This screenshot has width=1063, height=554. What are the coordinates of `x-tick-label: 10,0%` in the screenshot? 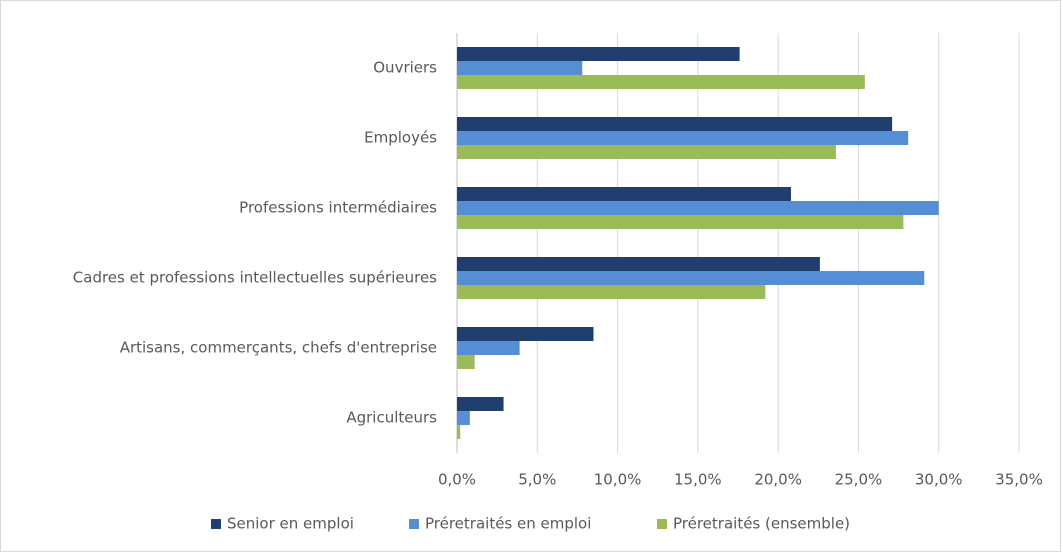 It's located at (618, 480).